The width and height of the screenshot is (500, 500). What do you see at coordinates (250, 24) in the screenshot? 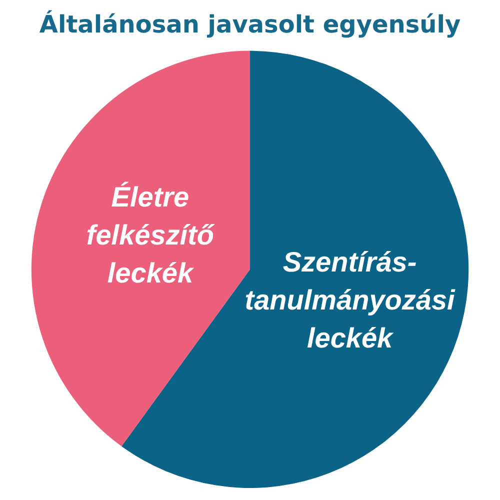
I see `chart-title: Általánosan javasolt egyensúly` at bounding box center [250, 24].